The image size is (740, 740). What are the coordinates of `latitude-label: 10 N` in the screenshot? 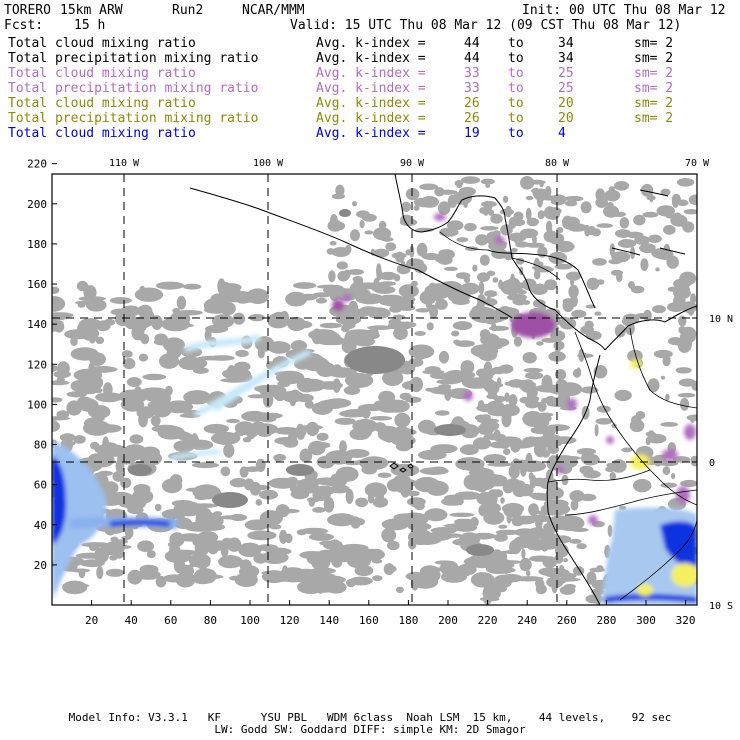 It's located at (721, 319).